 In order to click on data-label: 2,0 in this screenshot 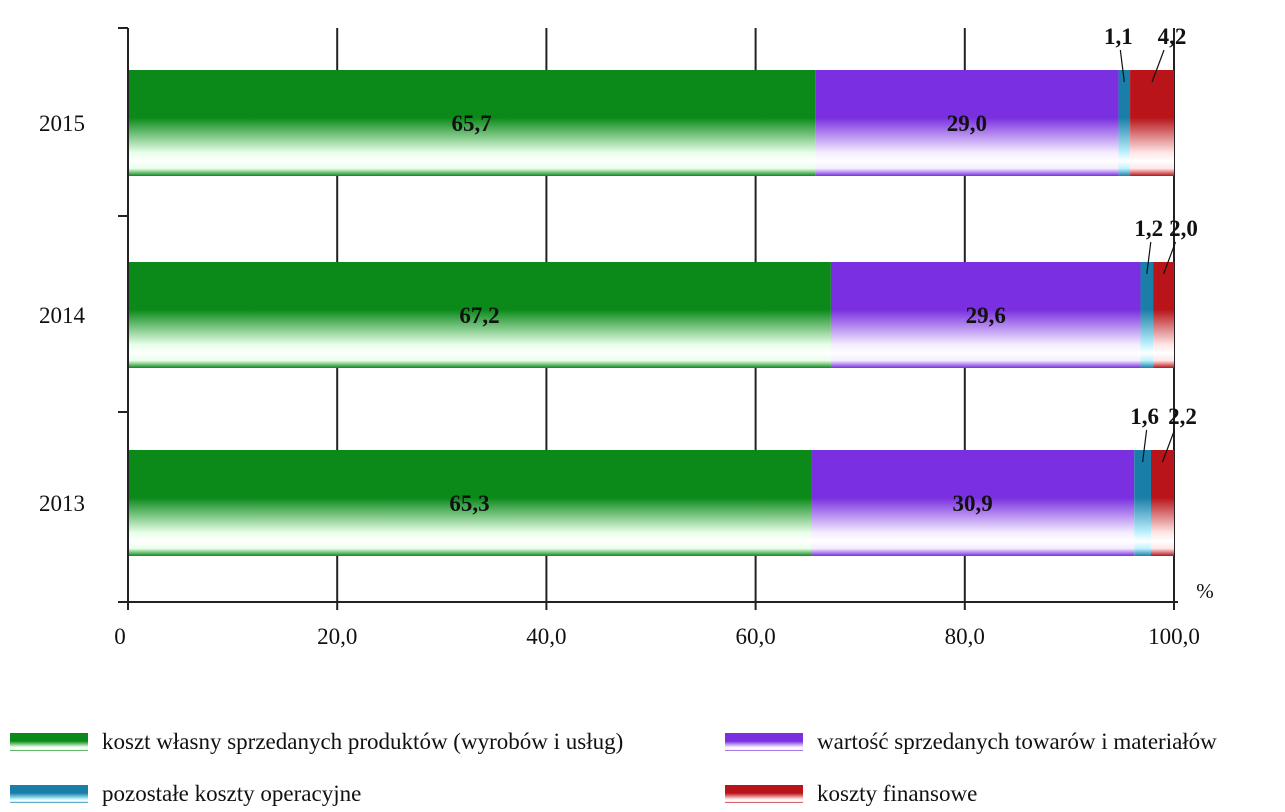, I will do `click(1183, 228)`.